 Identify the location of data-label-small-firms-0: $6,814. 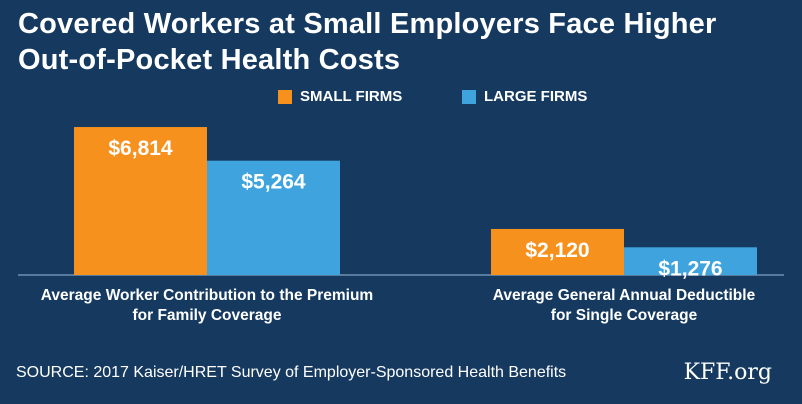
(140, 148).